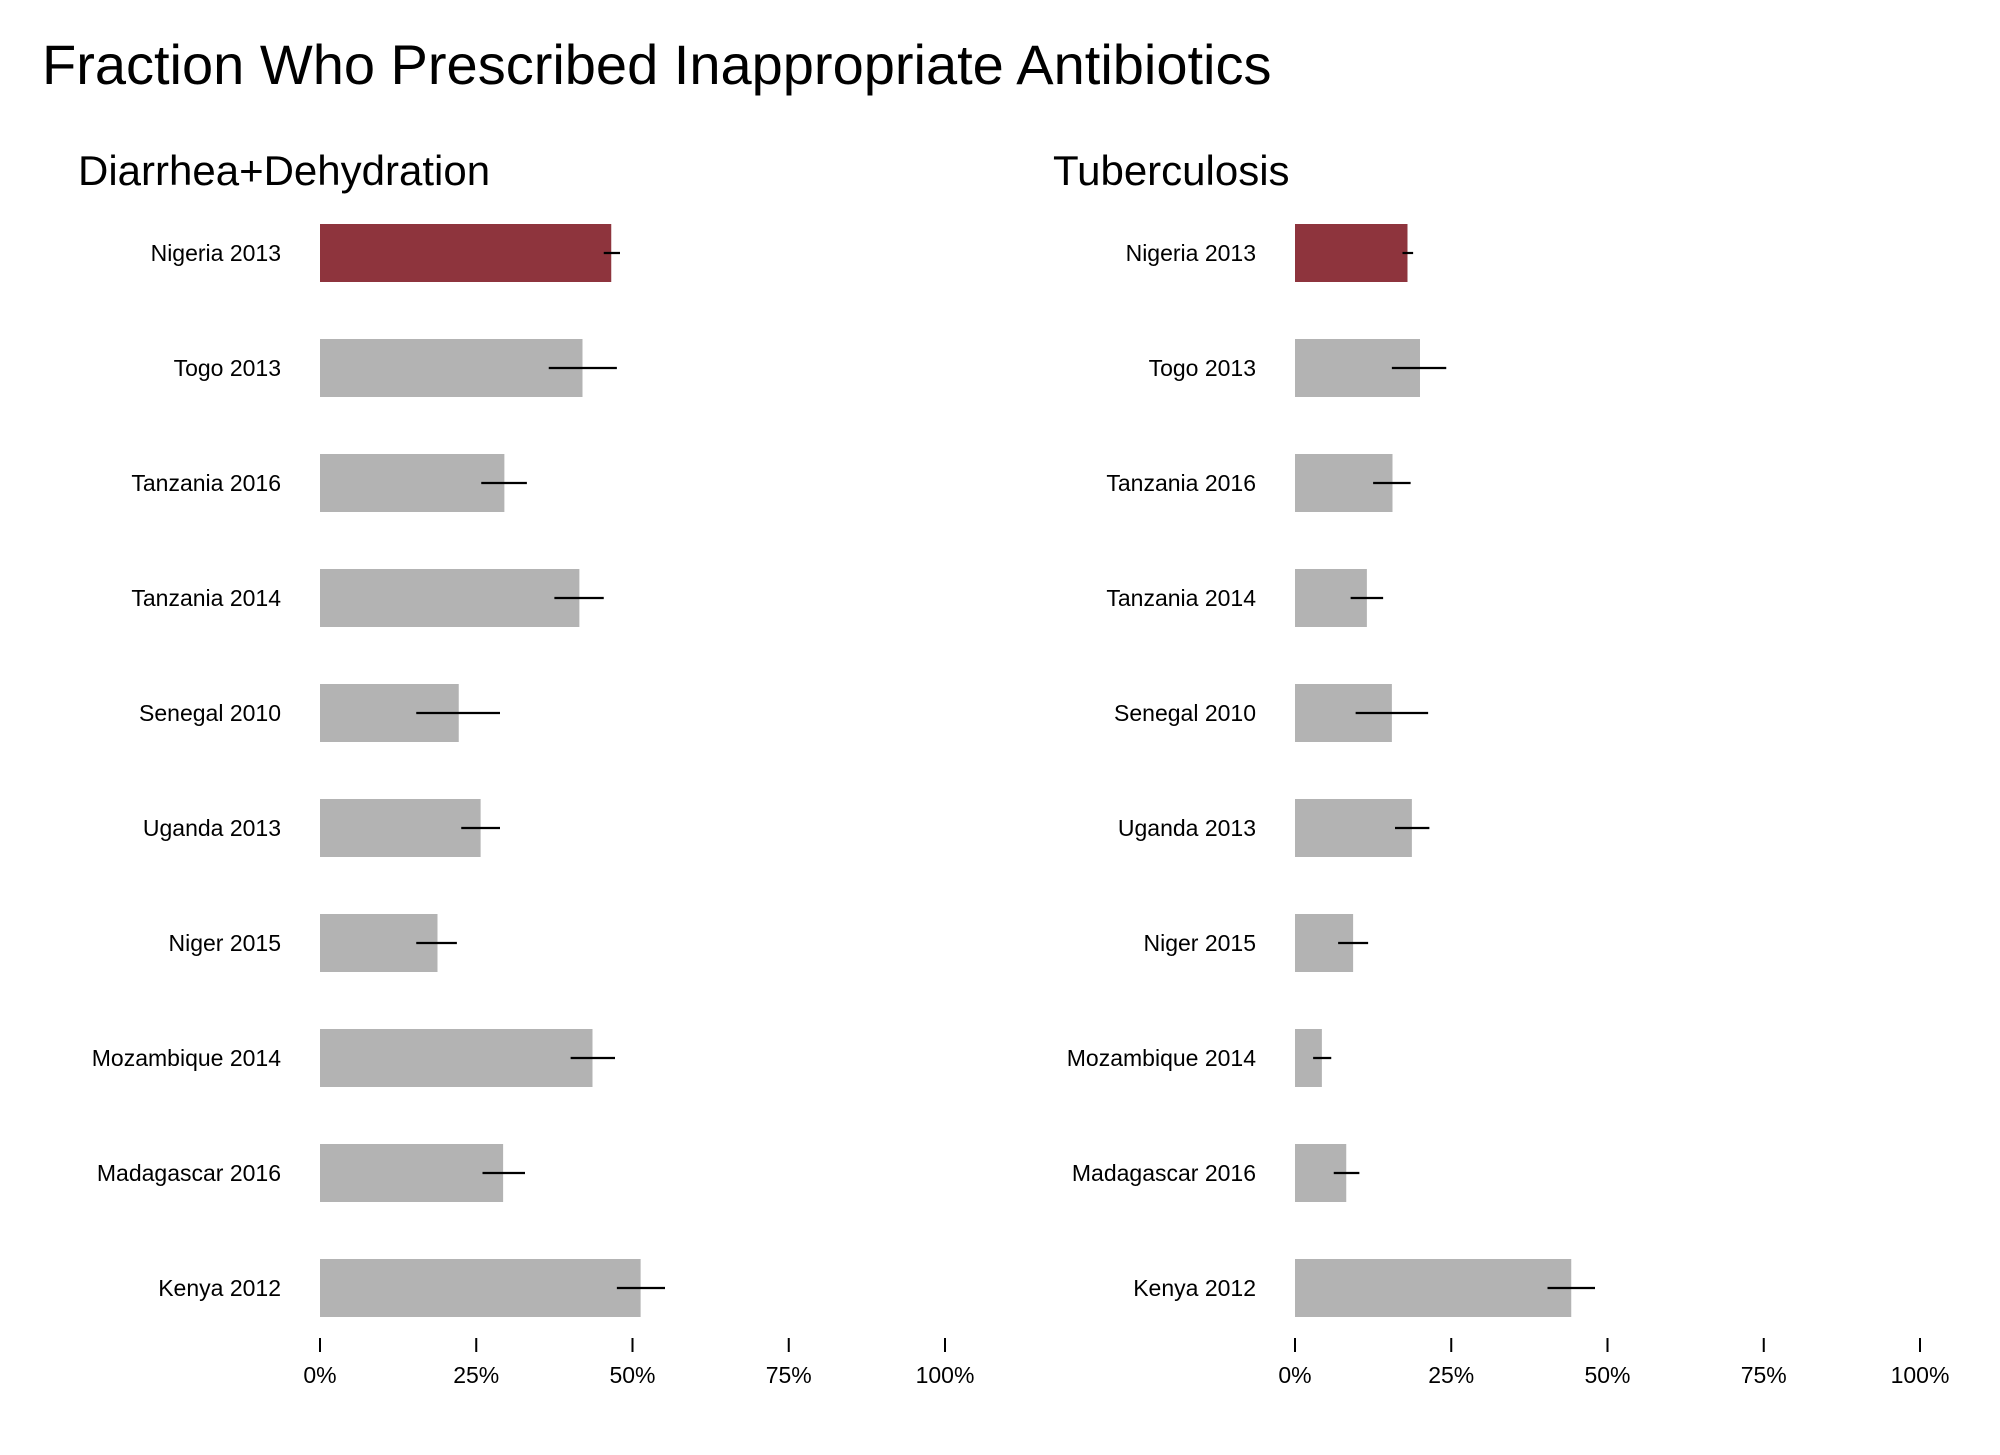  I want to click on bar-tanzania-2016, so click(412, 483).